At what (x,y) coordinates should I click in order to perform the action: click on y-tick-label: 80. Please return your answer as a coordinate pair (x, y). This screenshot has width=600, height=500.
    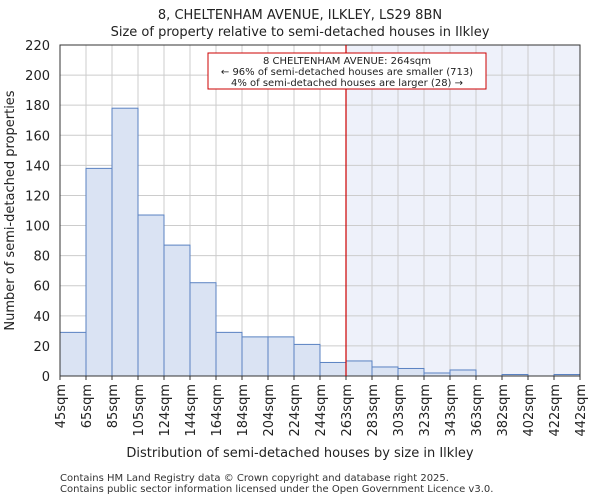
    Looking at the image, I should click on (41, 257).